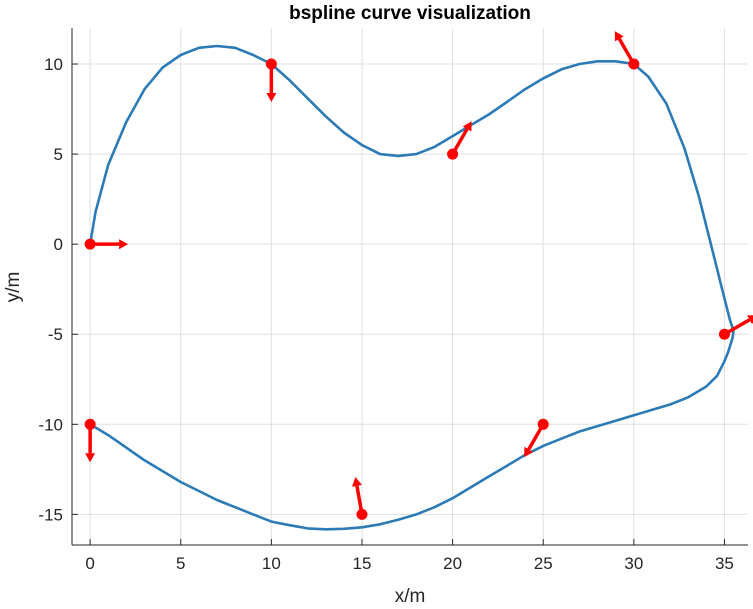 The height and width of the screenshot is (609, 753). What do you see at coordinates (724, 563) in the screenshot?
I see `x-tick-label-7: 35` at bounding box center [724, 563].